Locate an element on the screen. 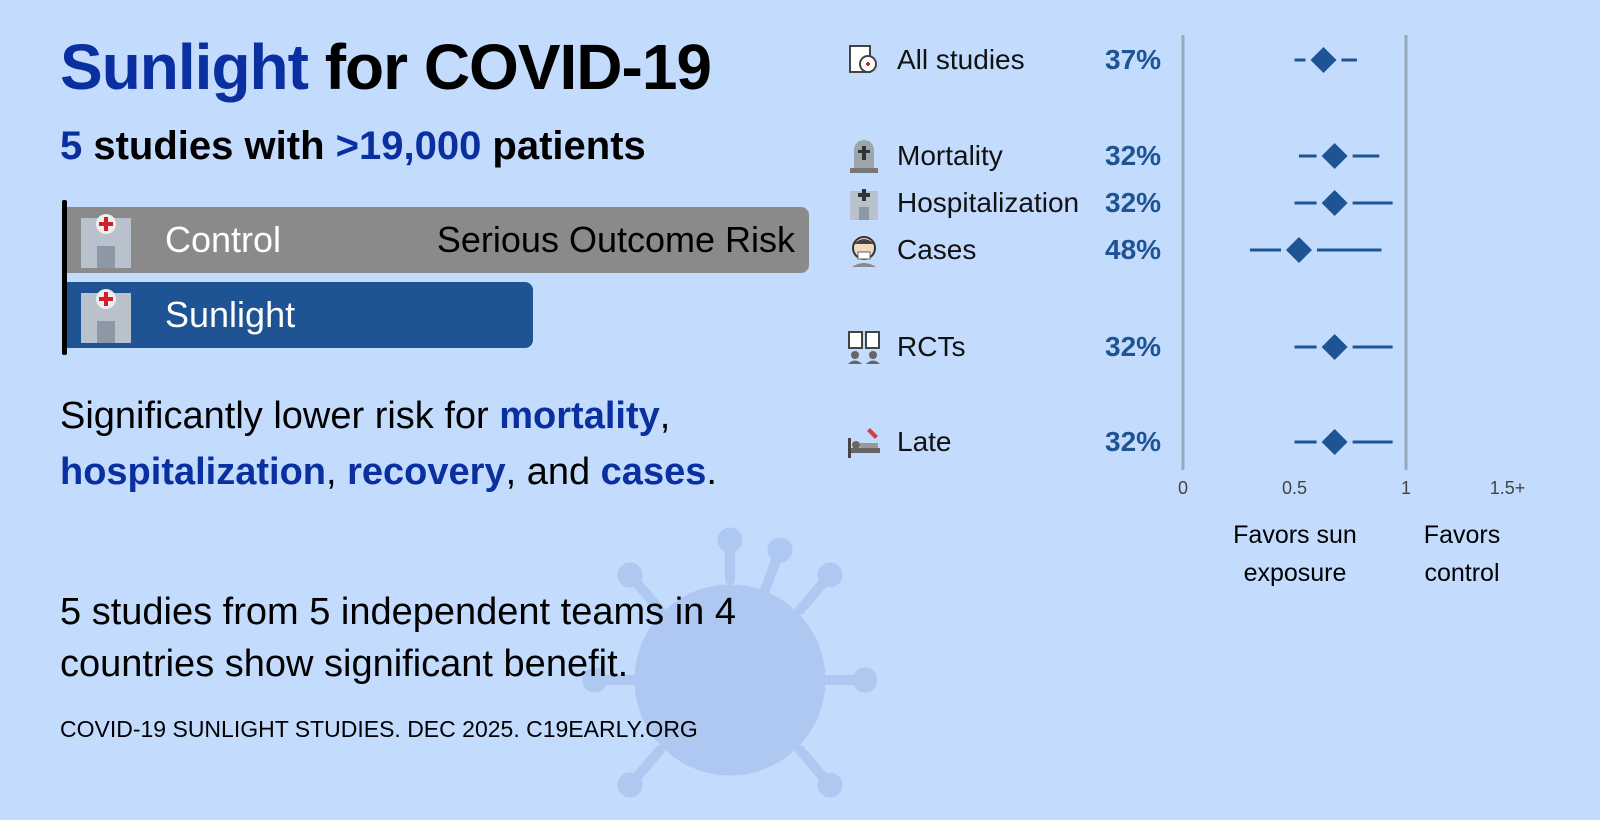  keyword-recovery: recovery is located at coordinates (426, 472).